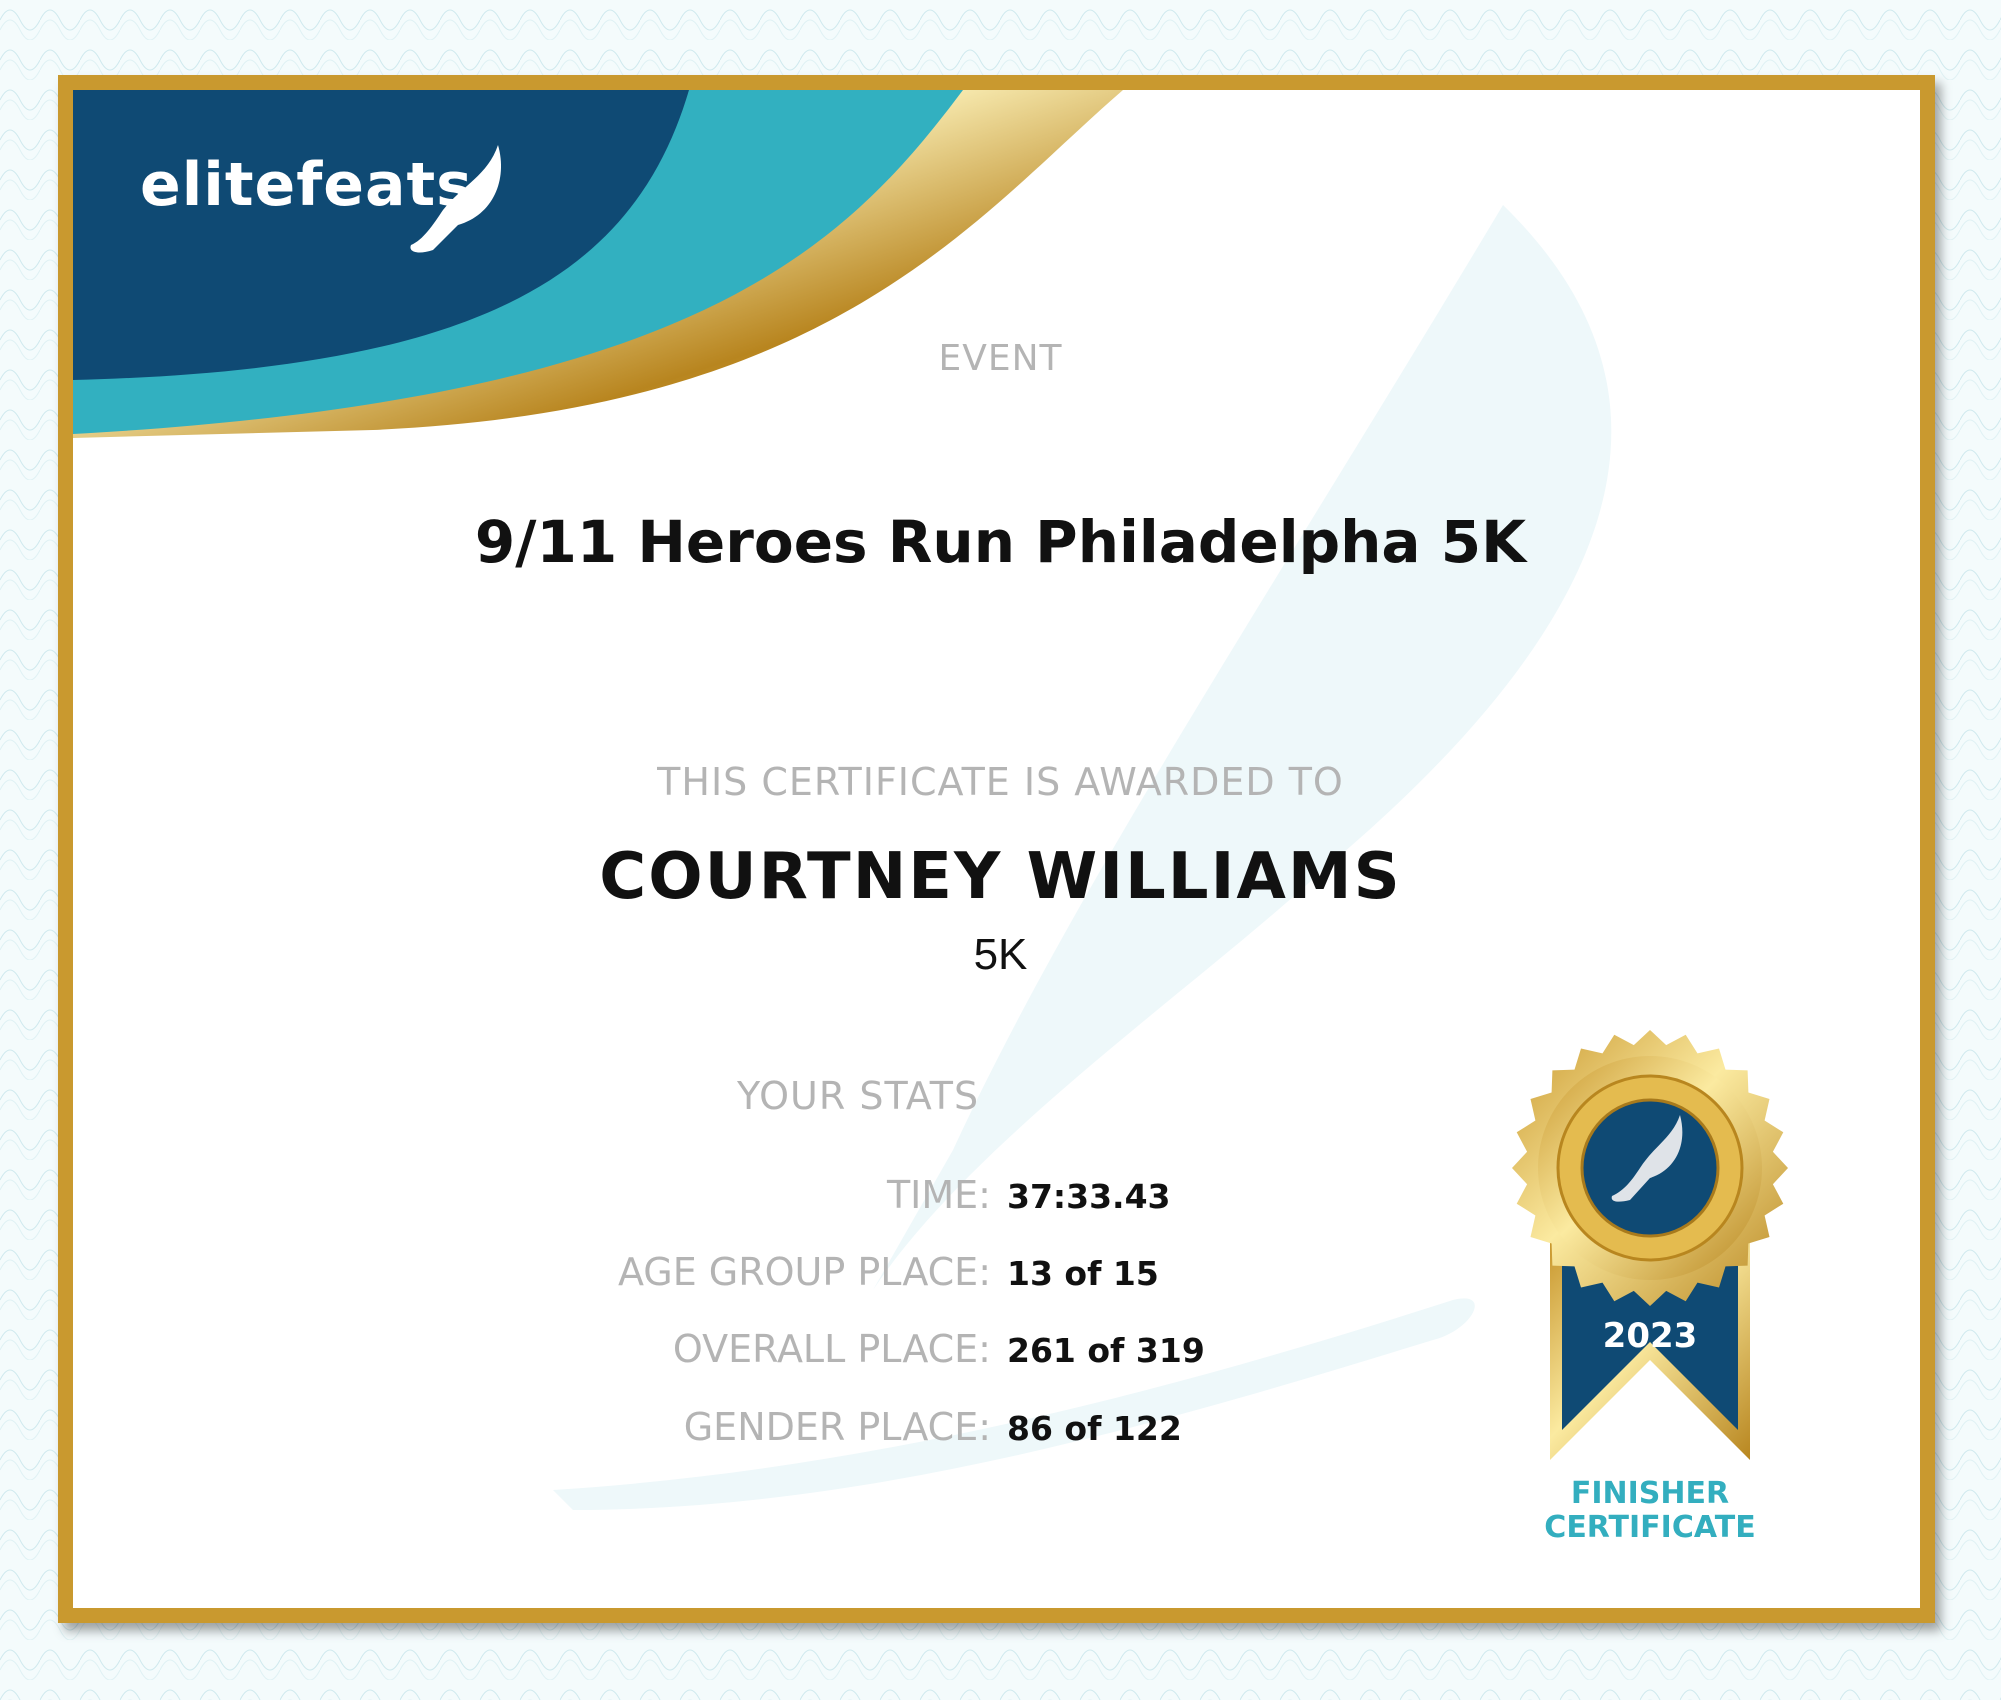 The image size is (2001, 1700). I want to click on elitefeats-logo: elitefeats, so click(306, 185).